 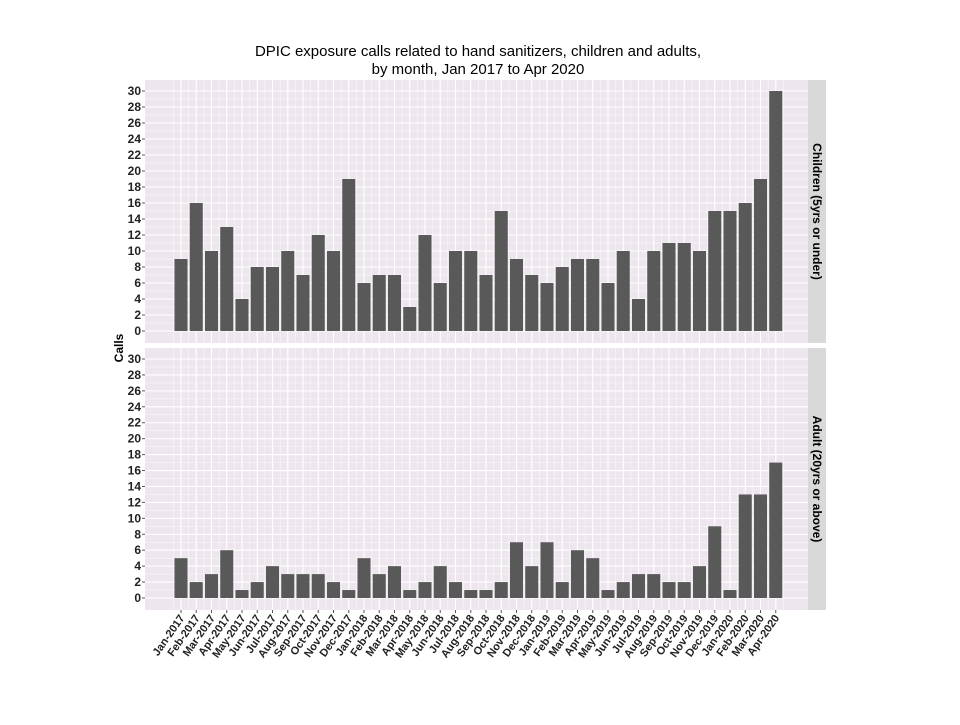 What do you see at coordinates (288, 291) in the screenshot?
I see `panel-0-bar-Aug-2017` at bounding box center [288, 291].